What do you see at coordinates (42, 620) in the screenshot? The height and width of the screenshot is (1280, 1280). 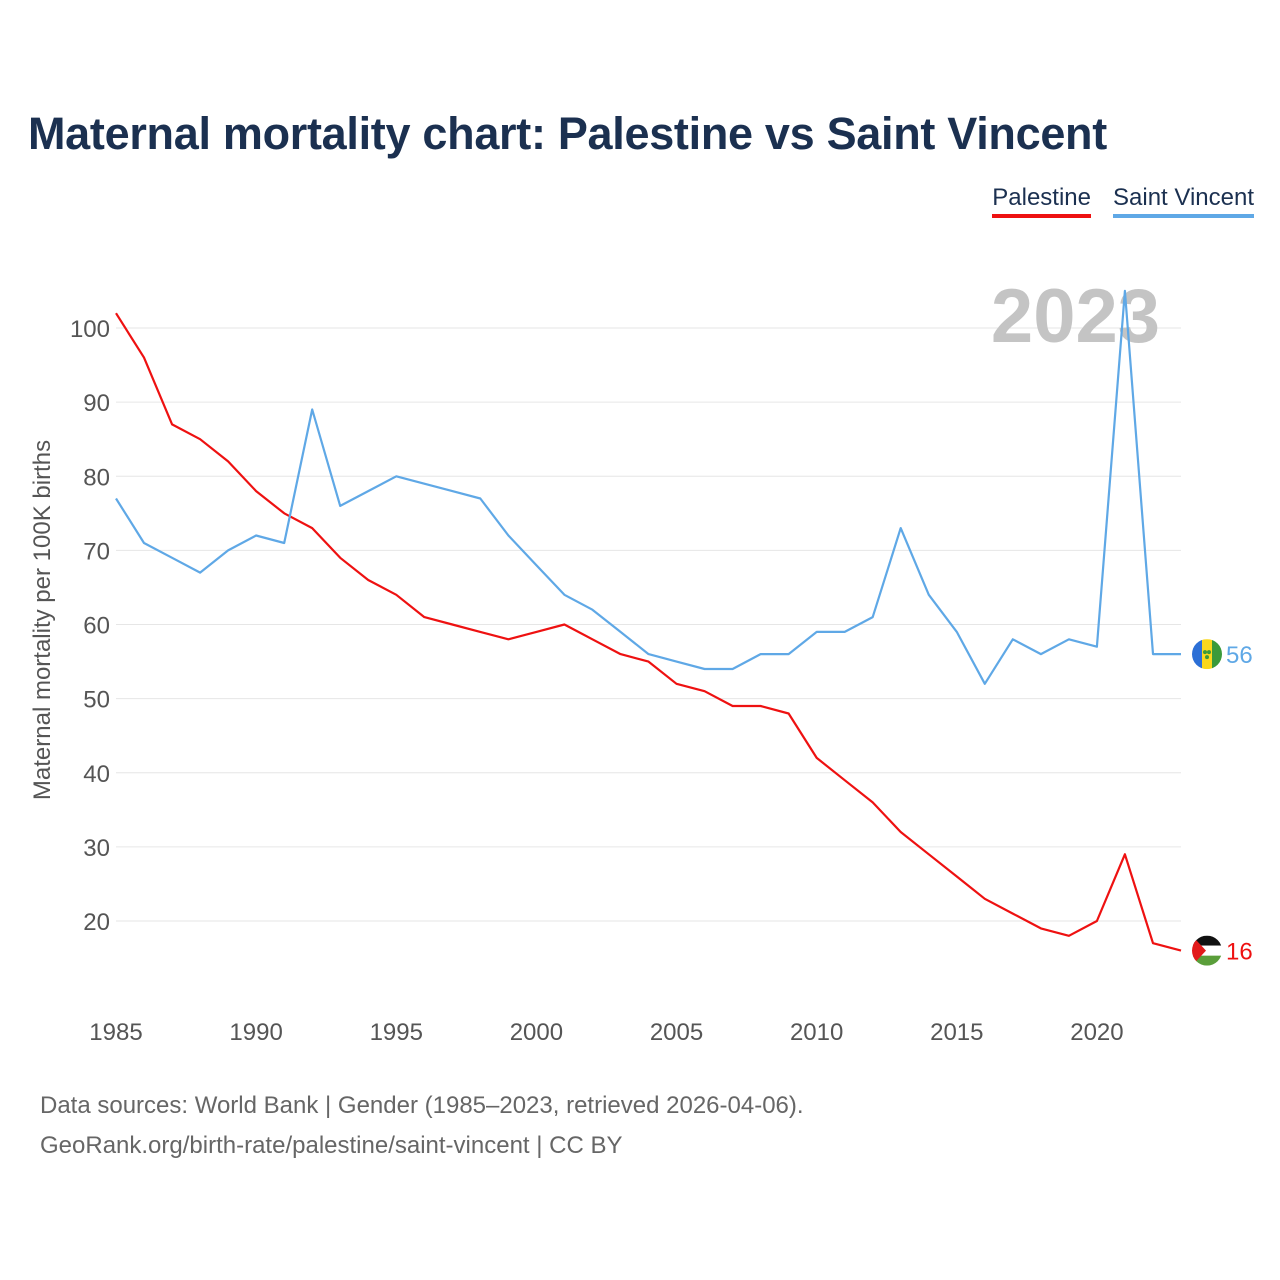 I see `y-axis-label: Maternal mortality per 100K births` at bounding box center [42, 620].